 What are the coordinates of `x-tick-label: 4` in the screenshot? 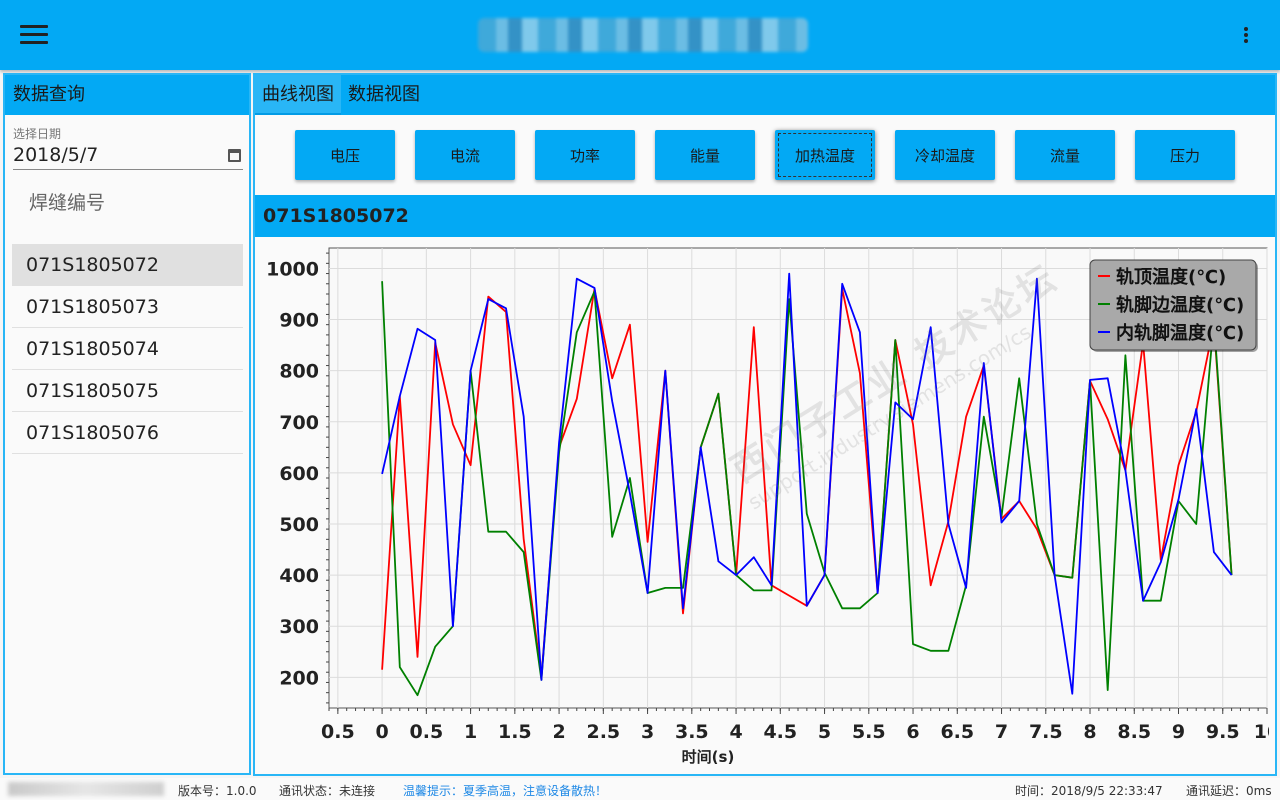 It's located at (735, 732).